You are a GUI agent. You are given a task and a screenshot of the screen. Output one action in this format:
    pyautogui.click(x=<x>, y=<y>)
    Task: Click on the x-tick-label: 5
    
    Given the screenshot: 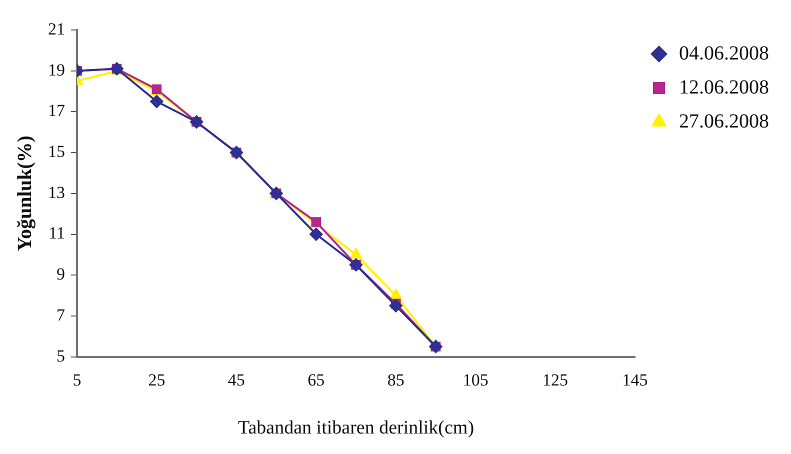 What is the action you would take?
    pyautogui.click(x=77, y=380)
    